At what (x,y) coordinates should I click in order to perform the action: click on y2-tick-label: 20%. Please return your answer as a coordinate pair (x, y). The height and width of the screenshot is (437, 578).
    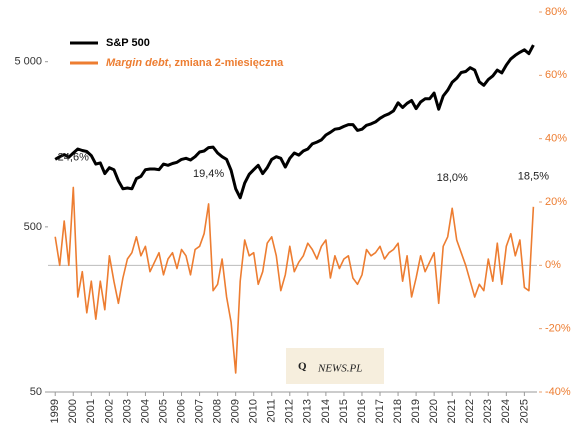
    Looking at the image, I should click on (556, 202).